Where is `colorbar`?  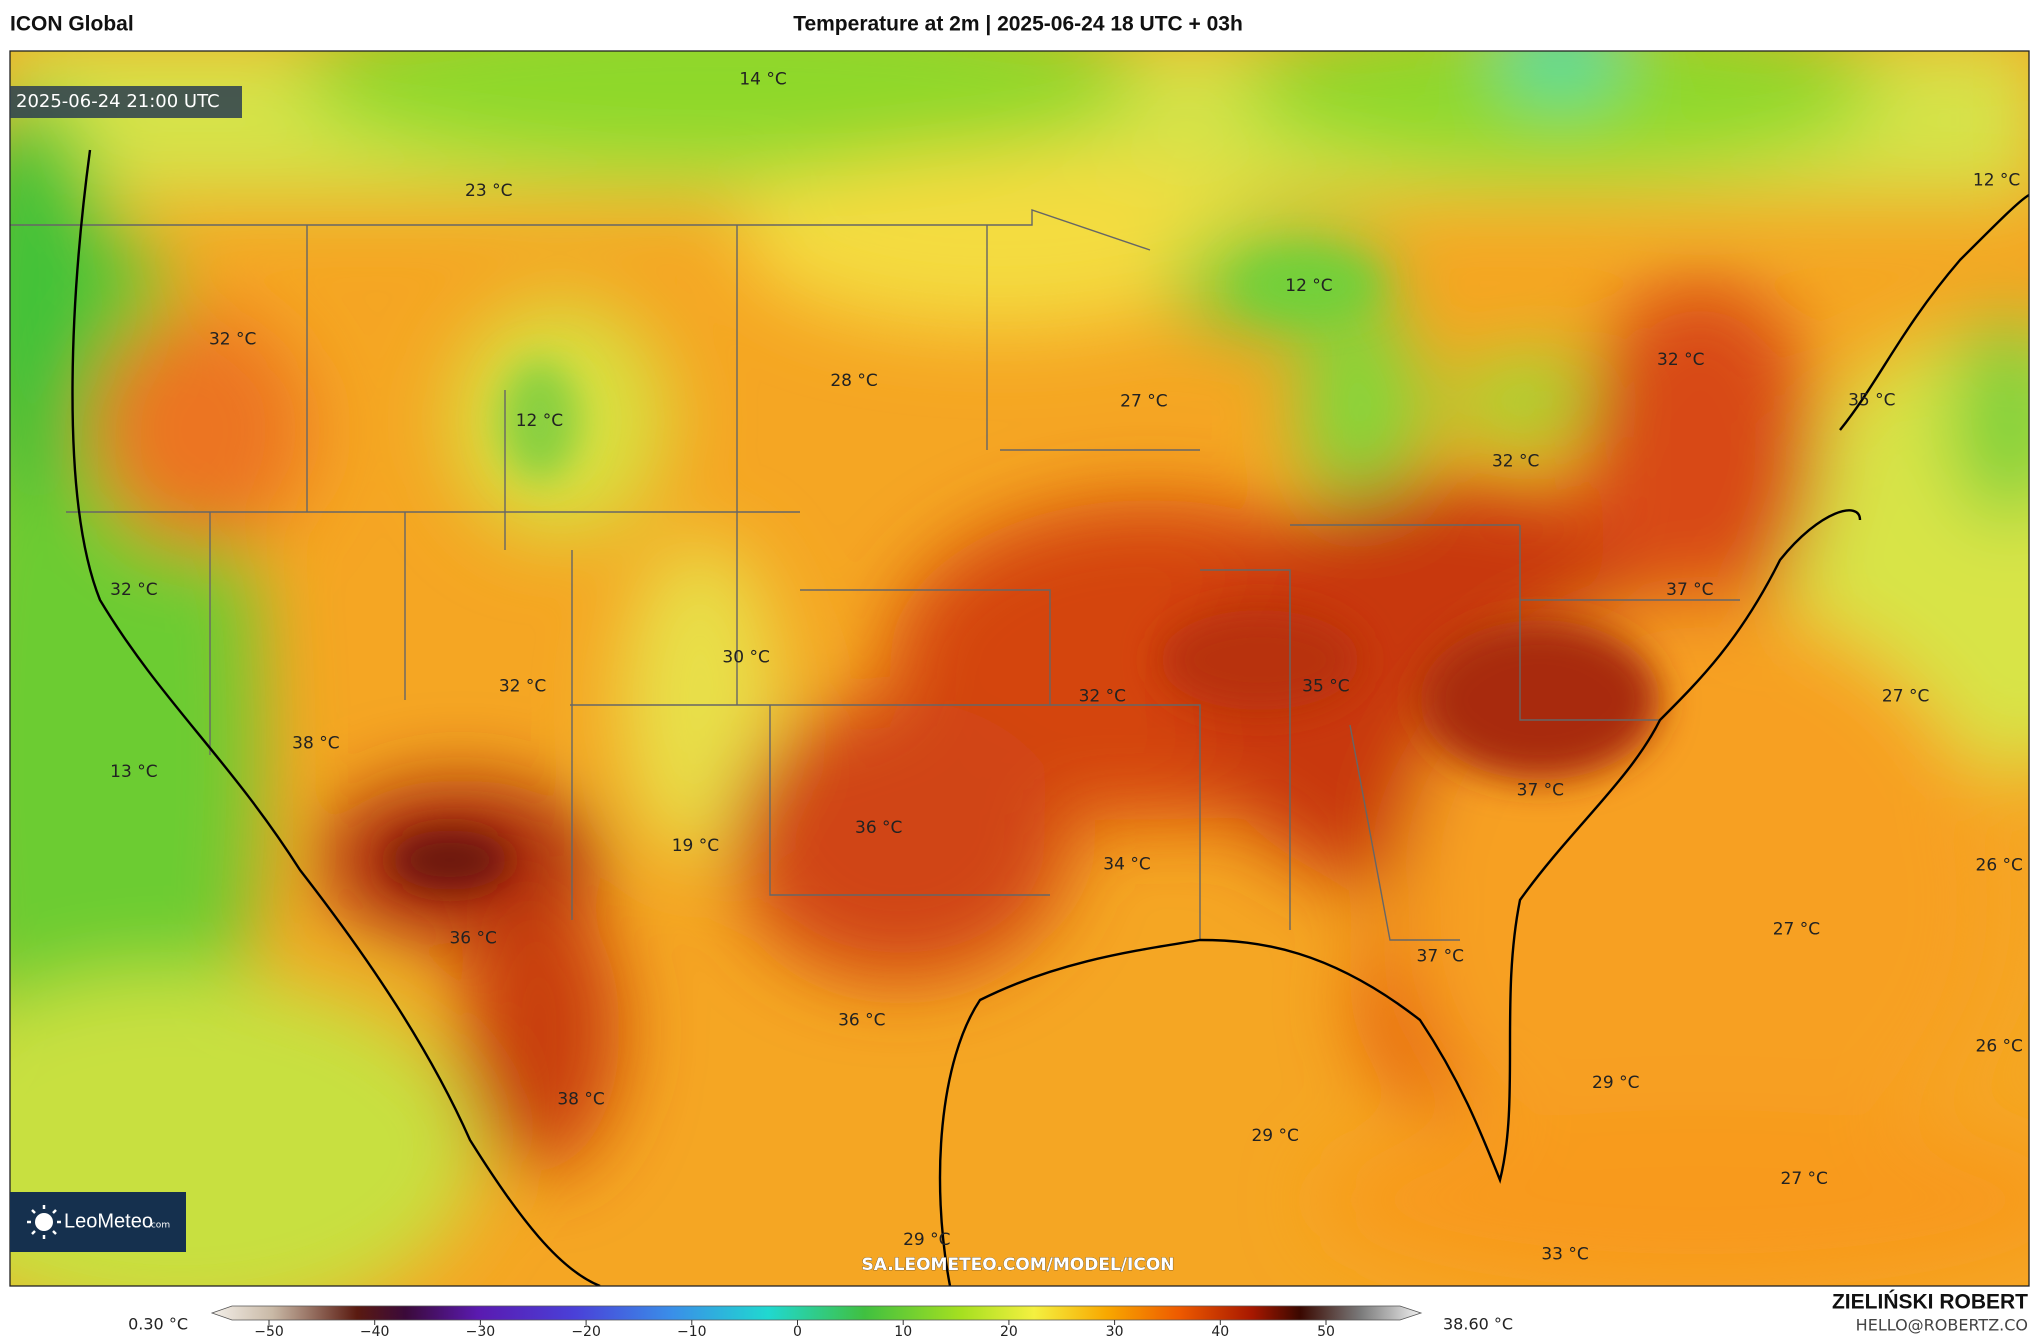 colorbar is located at coordinates (816, 1313).